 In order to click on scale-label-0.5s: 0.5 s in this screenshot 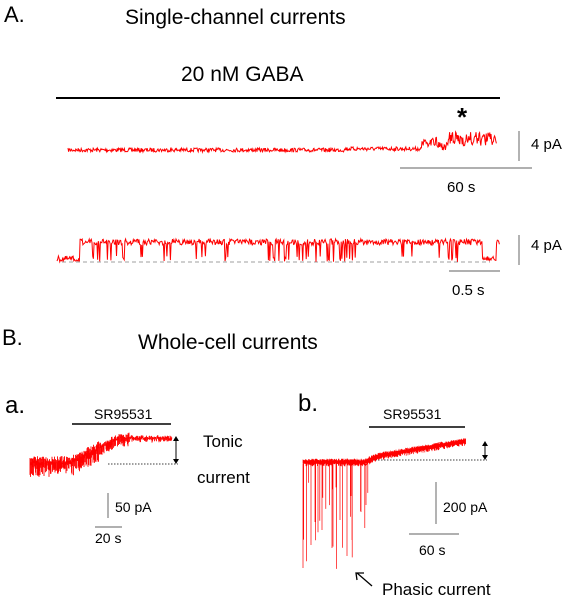, I will do `click(468, 290)`.